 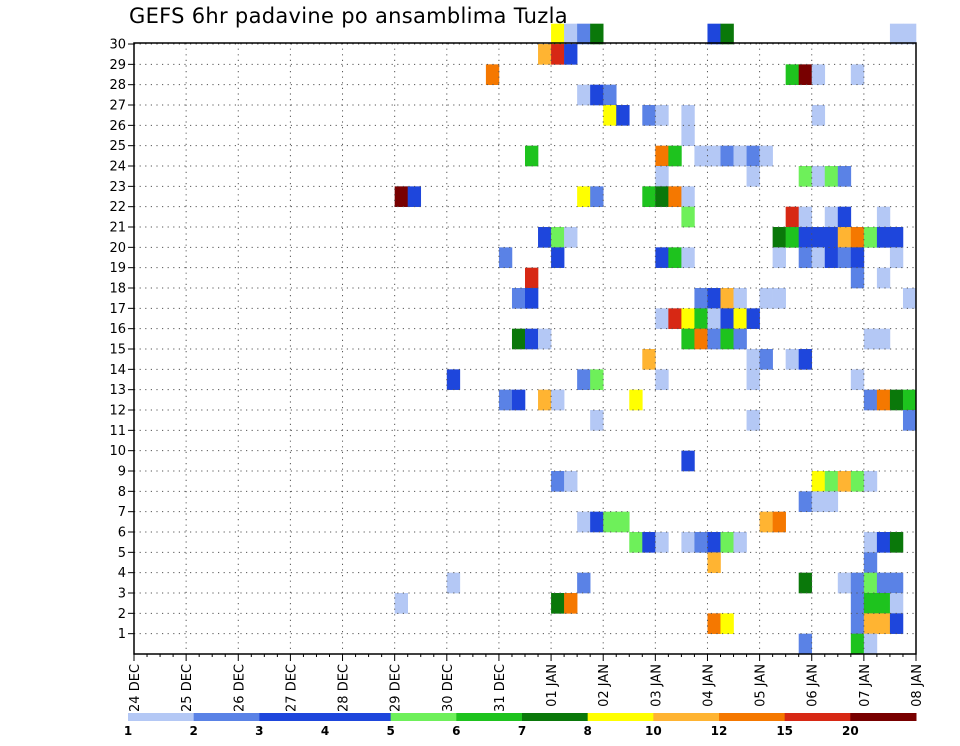 What do you see at coordinates (117, 85) in the screenshot?
I see `y-tick-label: 28` at bounding box center [117, 85].